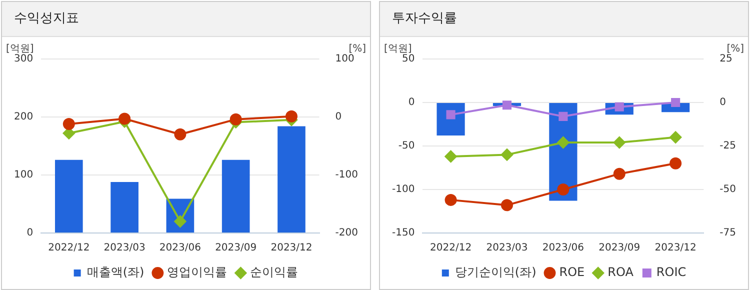 Image resolution: width=750 pixels, height=290 pixels. I want to click on y2-tick-label: -75, so click(728, 233).